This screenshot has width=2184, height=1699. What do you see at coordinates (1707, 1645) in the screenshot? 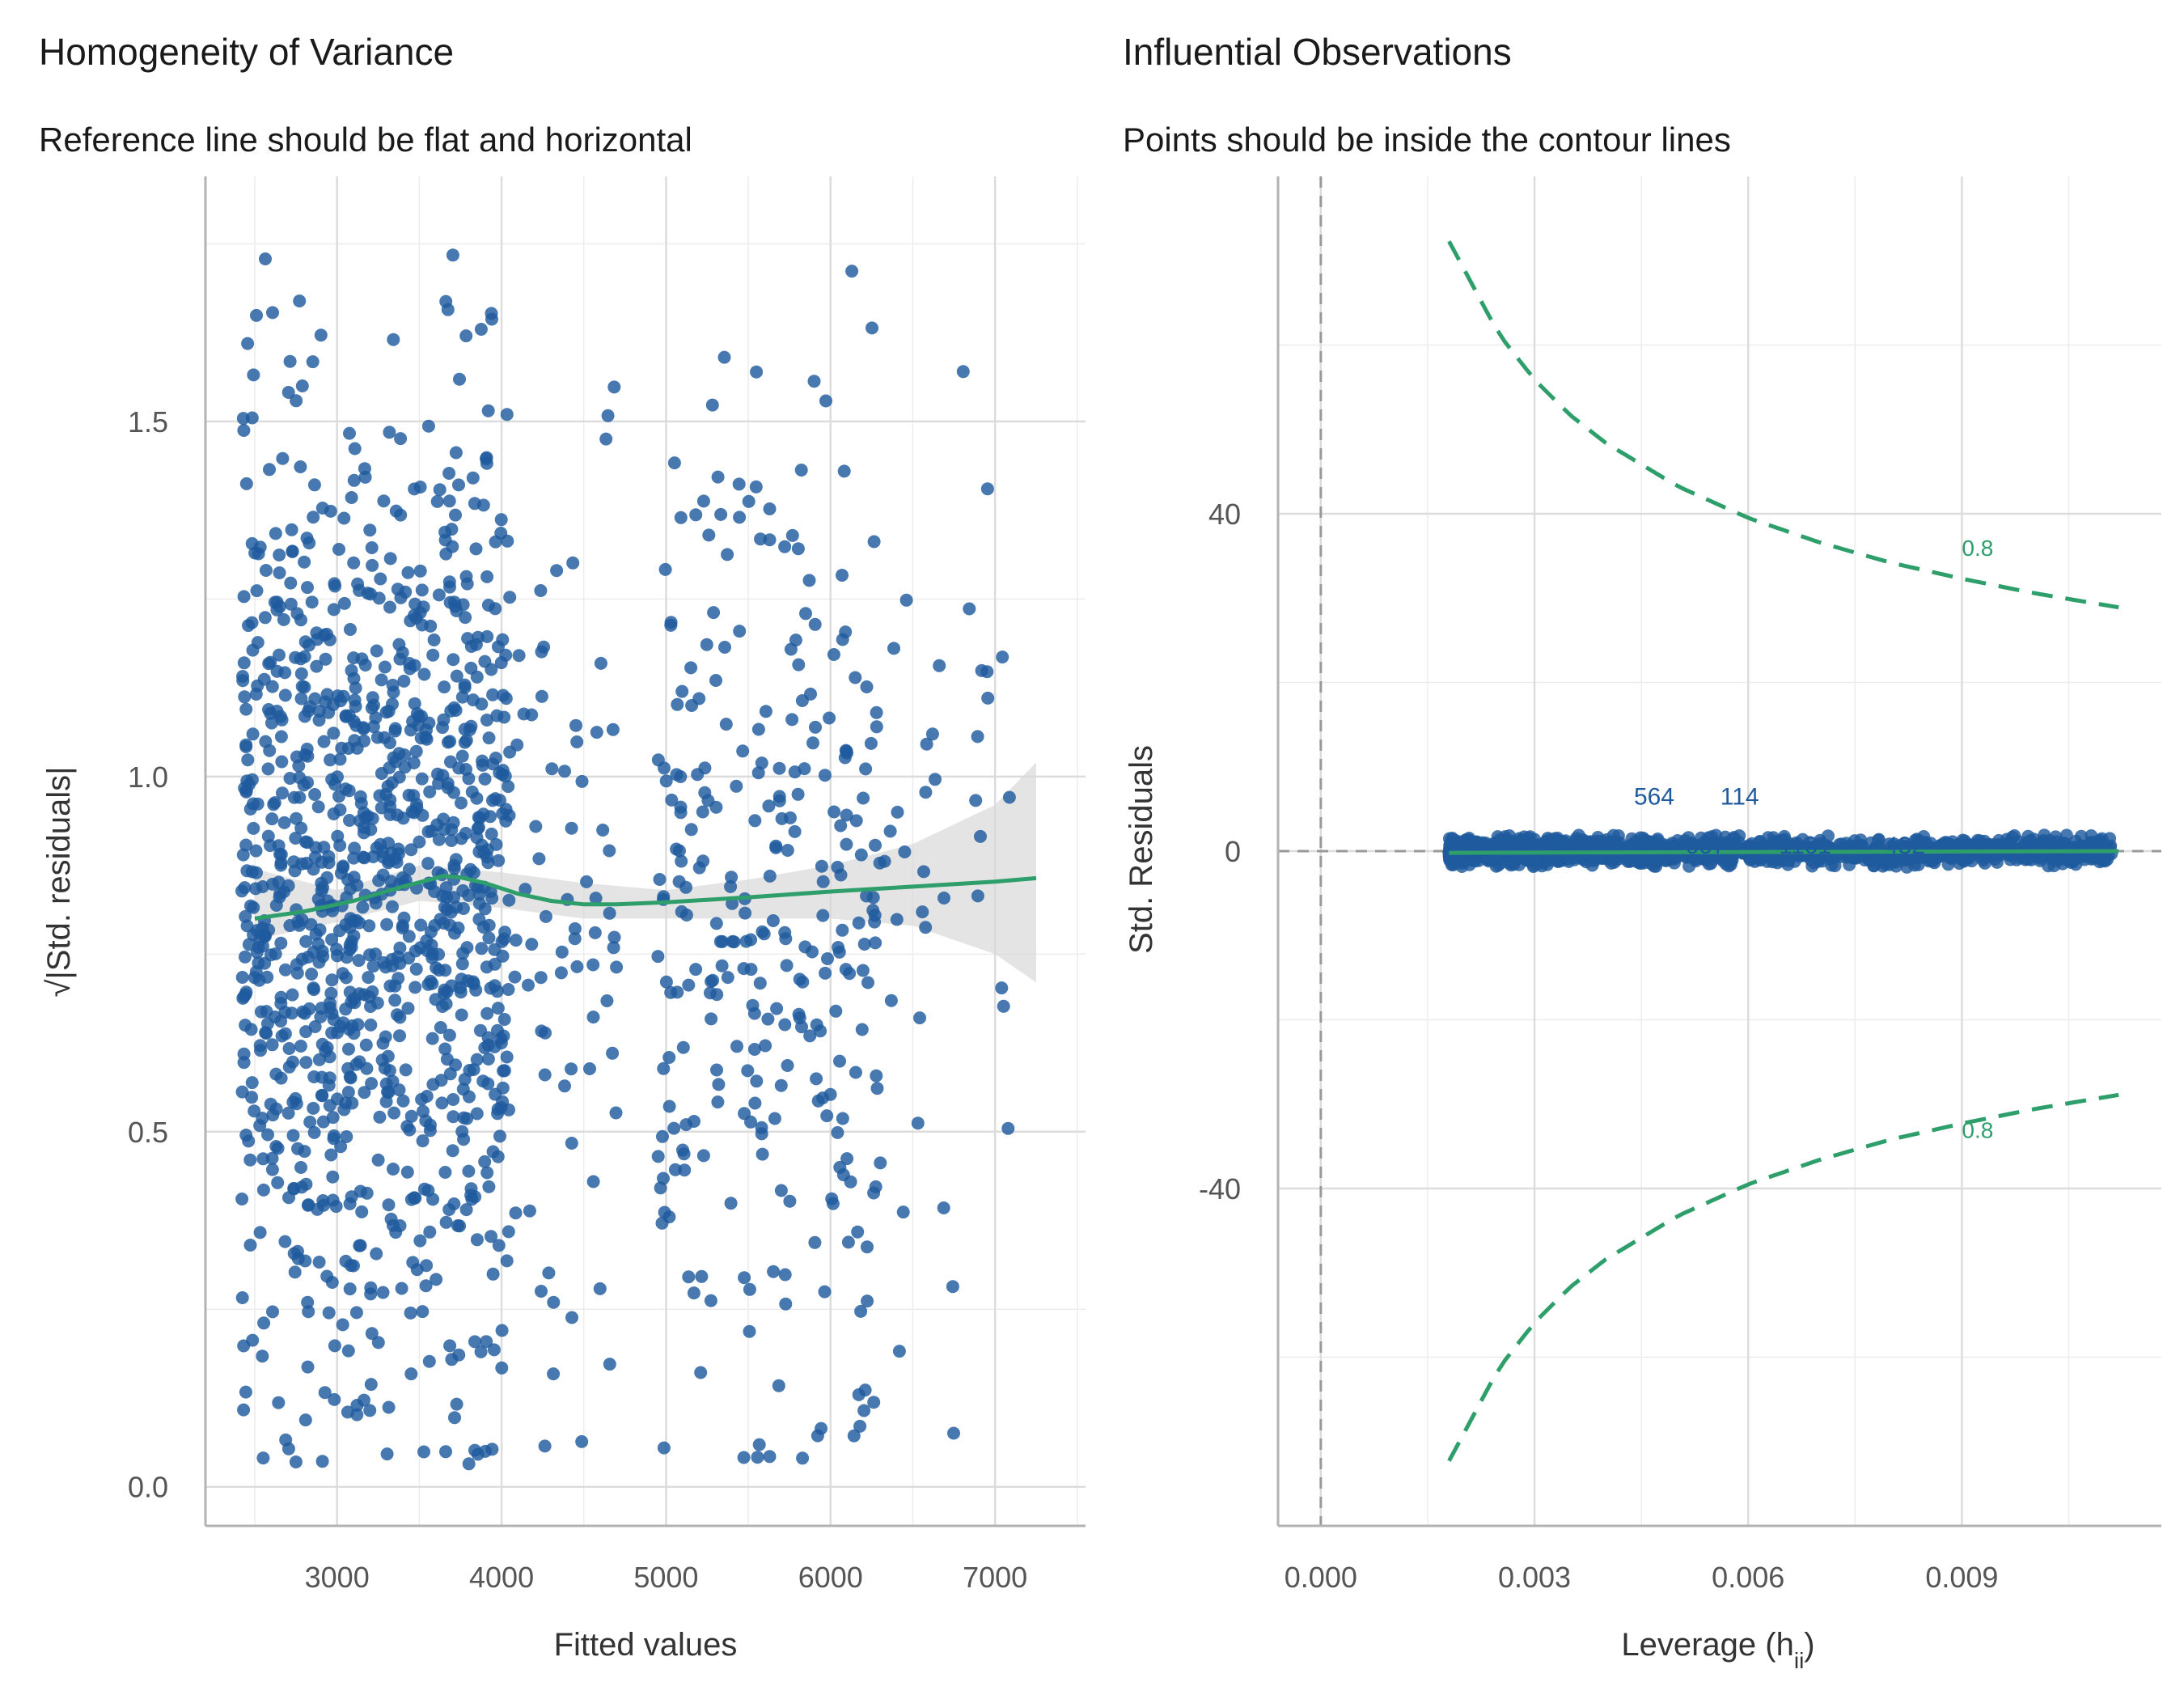
I see `right-x-axis-title-main: Leverage (h` at bounding box center [1707, 1645].